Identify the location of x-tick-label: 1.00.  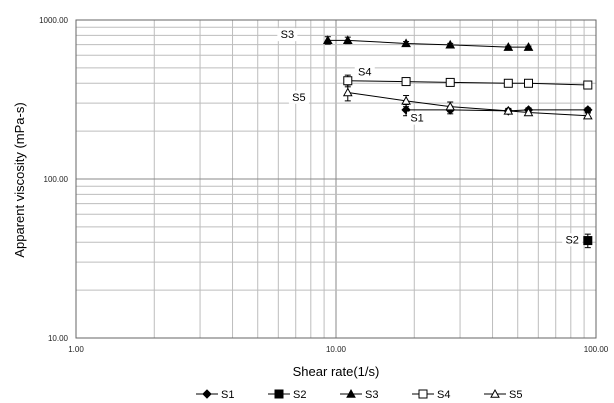
(76, 349).